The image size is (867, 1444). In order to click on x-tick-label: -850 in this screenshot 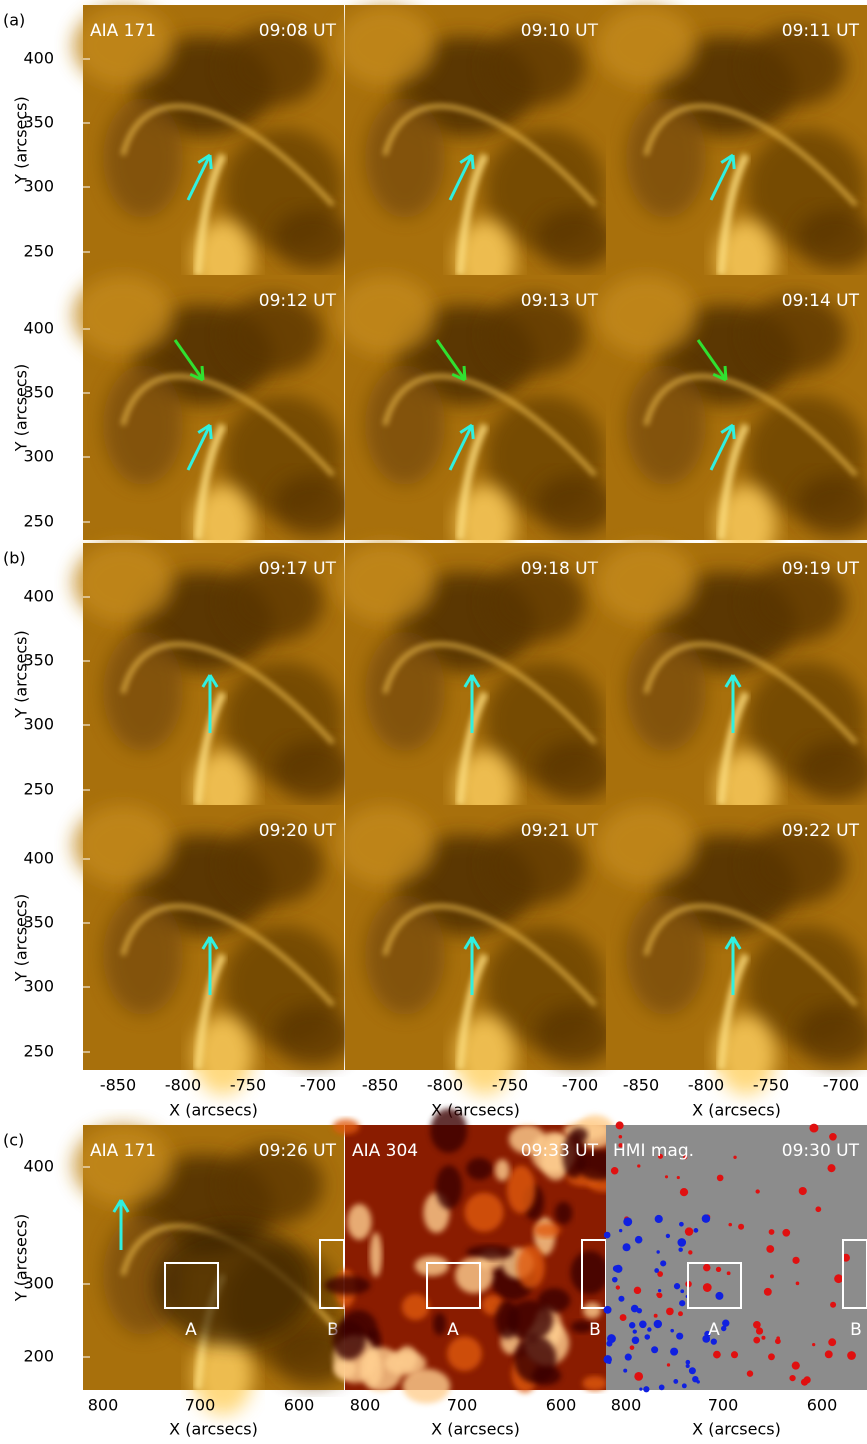, I will do `click(380, 1085)`.